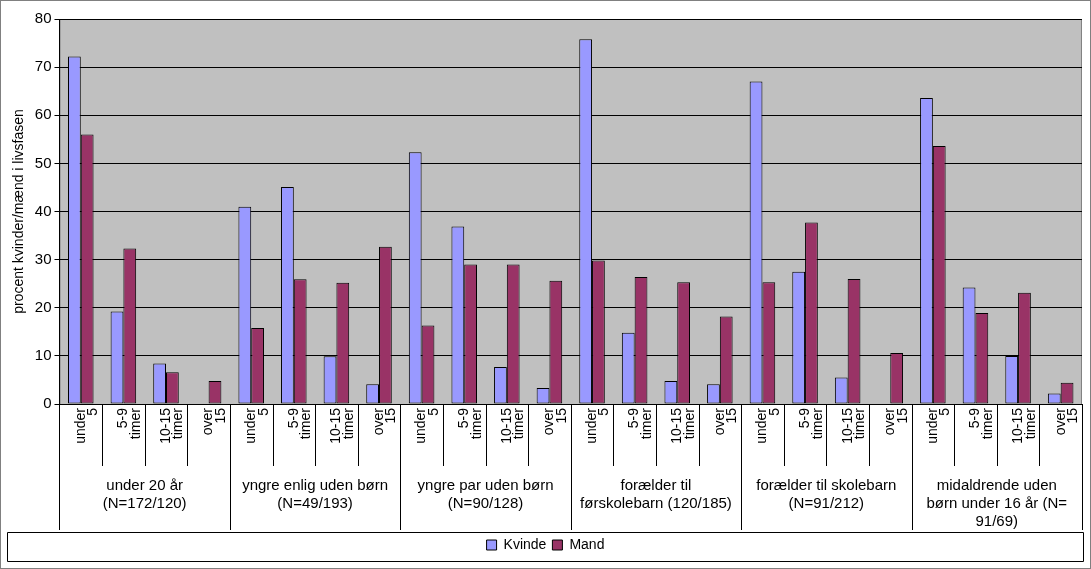 The width and height of the screenshot is (1091, 569). Describe the element at coordinates (43, 18) in the screenshot. I see `y-tick-label: 80` at that location.